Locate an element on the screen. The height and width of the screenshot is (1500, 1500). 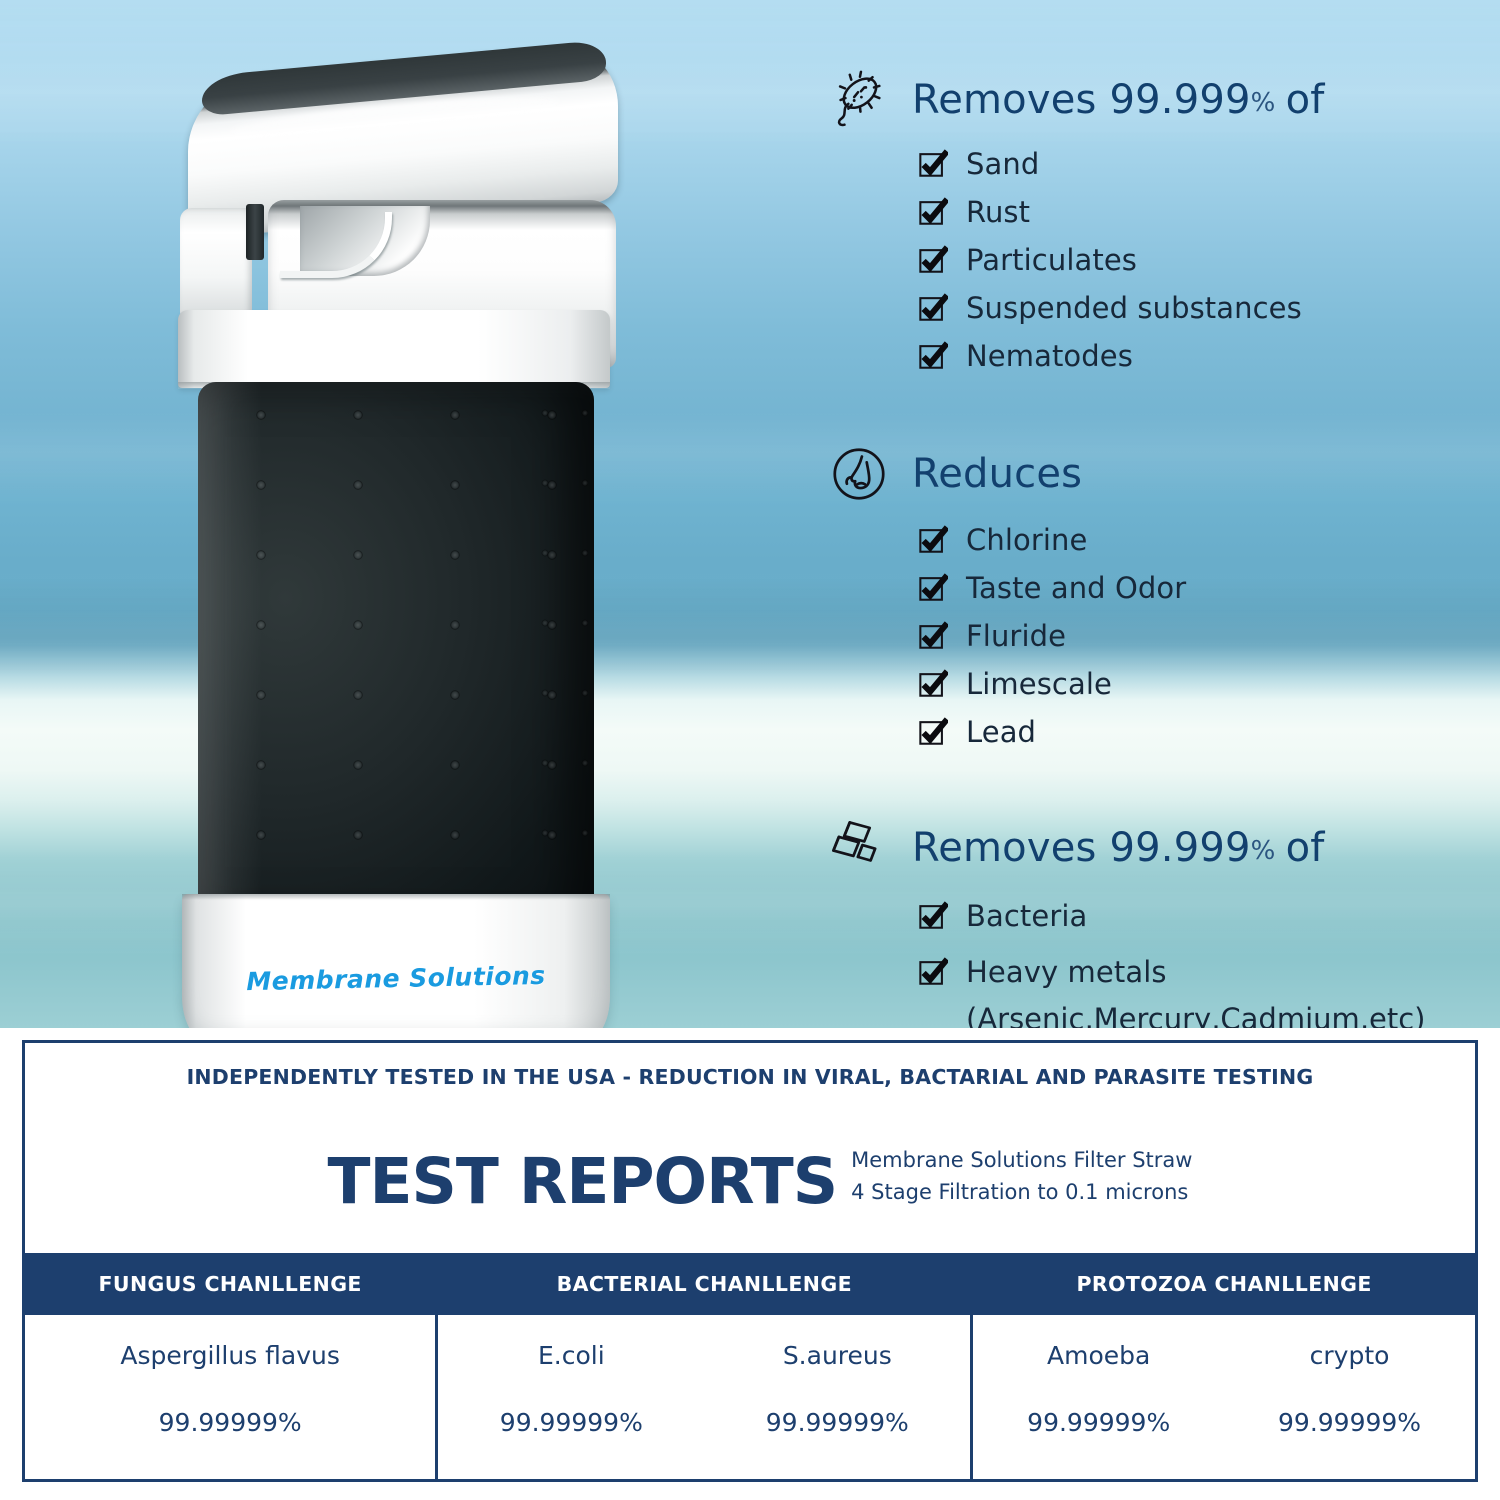
subtitle-line-2: 4 Stage Filtration to 0.1 microns is located at coordinates (1020, 1191).